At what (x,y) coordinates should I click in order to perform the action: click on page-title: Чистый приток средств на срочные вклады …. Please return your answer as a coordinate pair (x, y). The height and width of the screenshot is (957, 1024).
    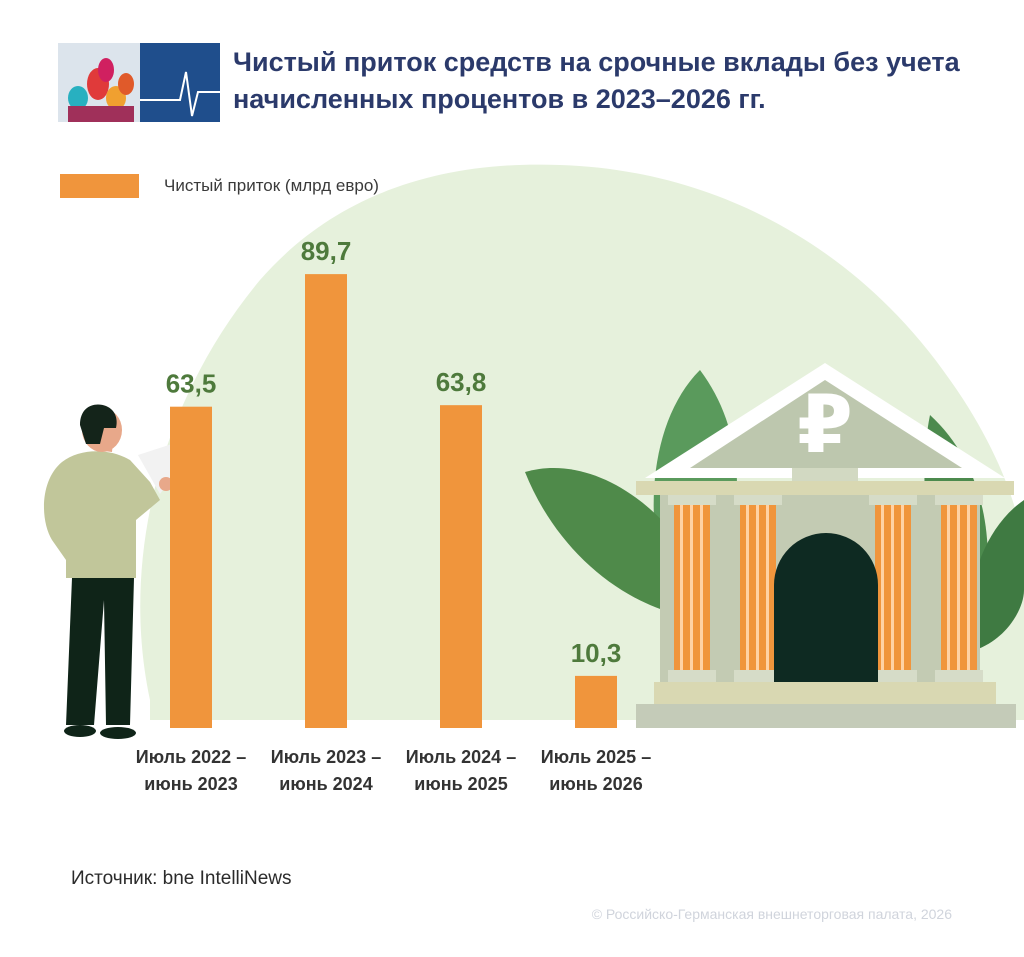
    Looking at the image, I should click on (596, 80).